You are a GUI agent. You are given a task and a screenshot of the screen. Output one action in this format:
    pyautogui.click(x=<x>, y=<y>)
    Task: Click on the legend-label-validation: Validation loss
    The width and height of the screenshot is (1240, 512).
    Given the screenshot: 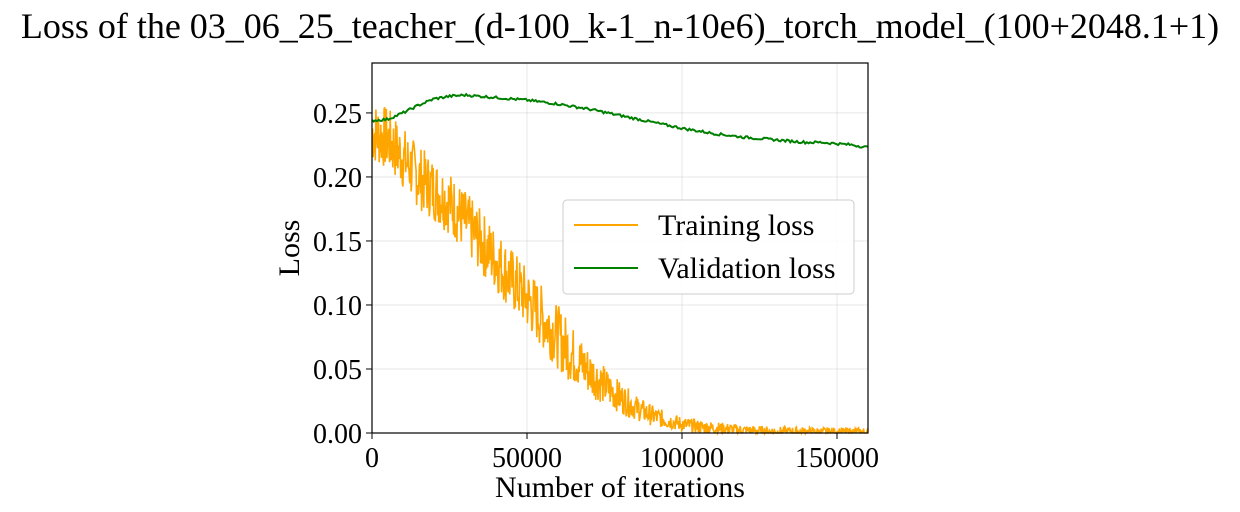 What is the action you would take?
    pyautogui.click(x=747, y=268)
    